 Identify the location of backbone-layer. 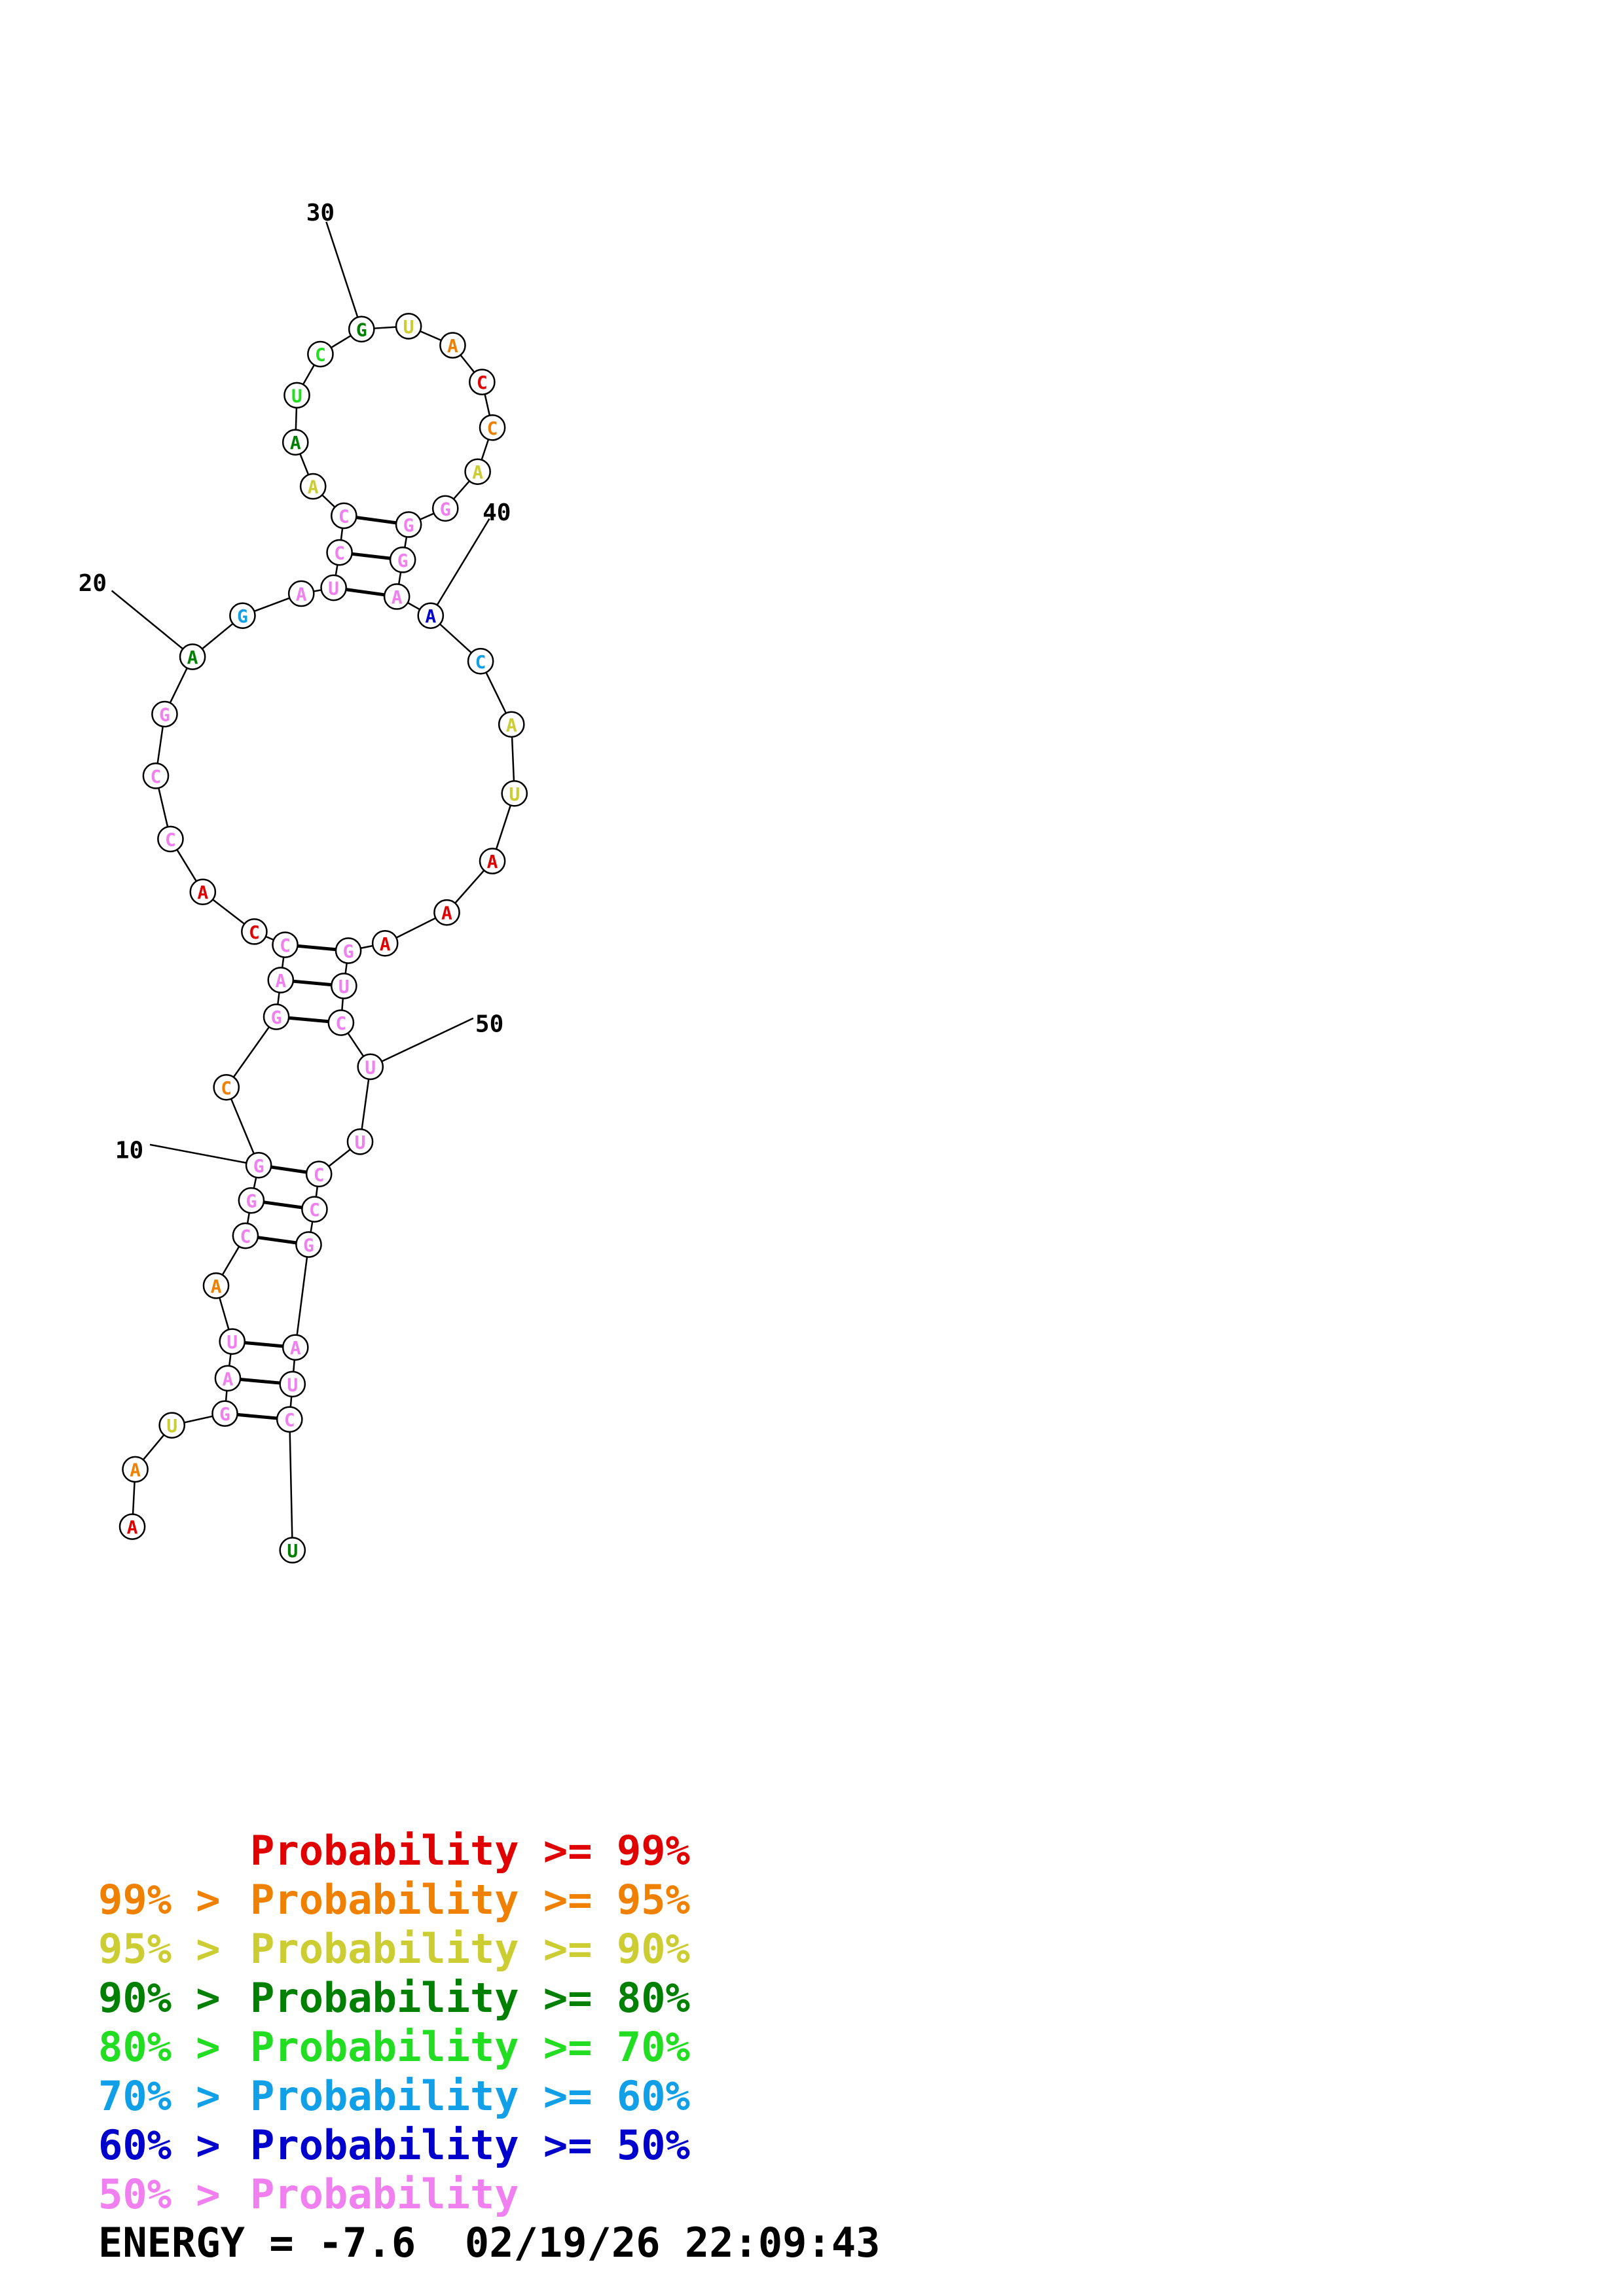
(323, 932).